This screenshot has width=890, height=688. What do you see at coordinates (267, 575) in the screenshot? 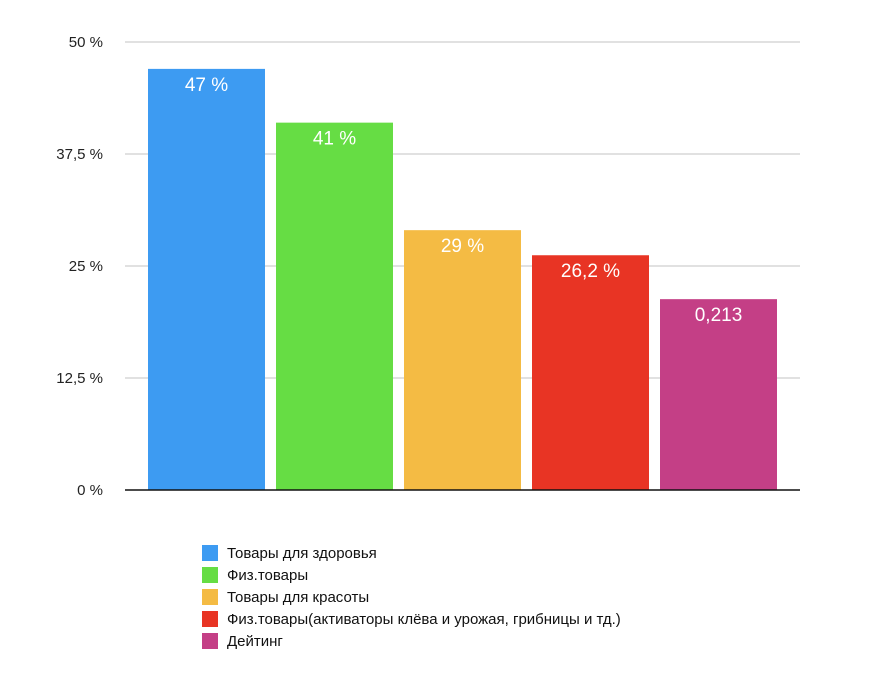
I see `legend-label: Физ.товары` at bounding box center [267, 575].